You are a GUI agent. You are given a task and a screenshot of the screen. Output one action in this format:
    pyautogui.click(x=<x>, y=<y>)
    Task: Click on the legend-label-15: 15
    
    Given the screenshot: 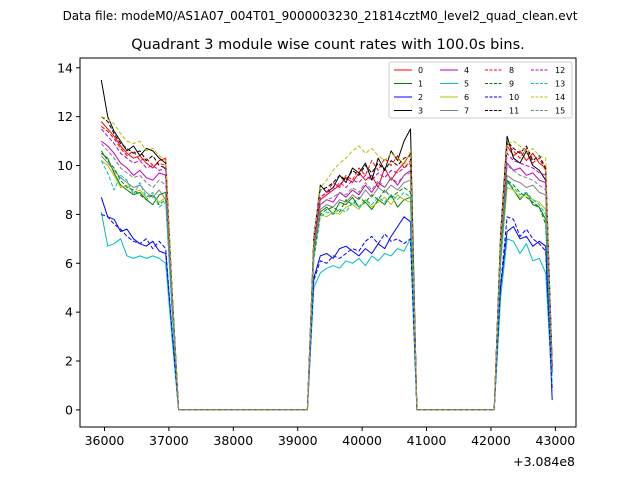 What is the action you would take?
    pyautogui.click(x=560, y=111)
    